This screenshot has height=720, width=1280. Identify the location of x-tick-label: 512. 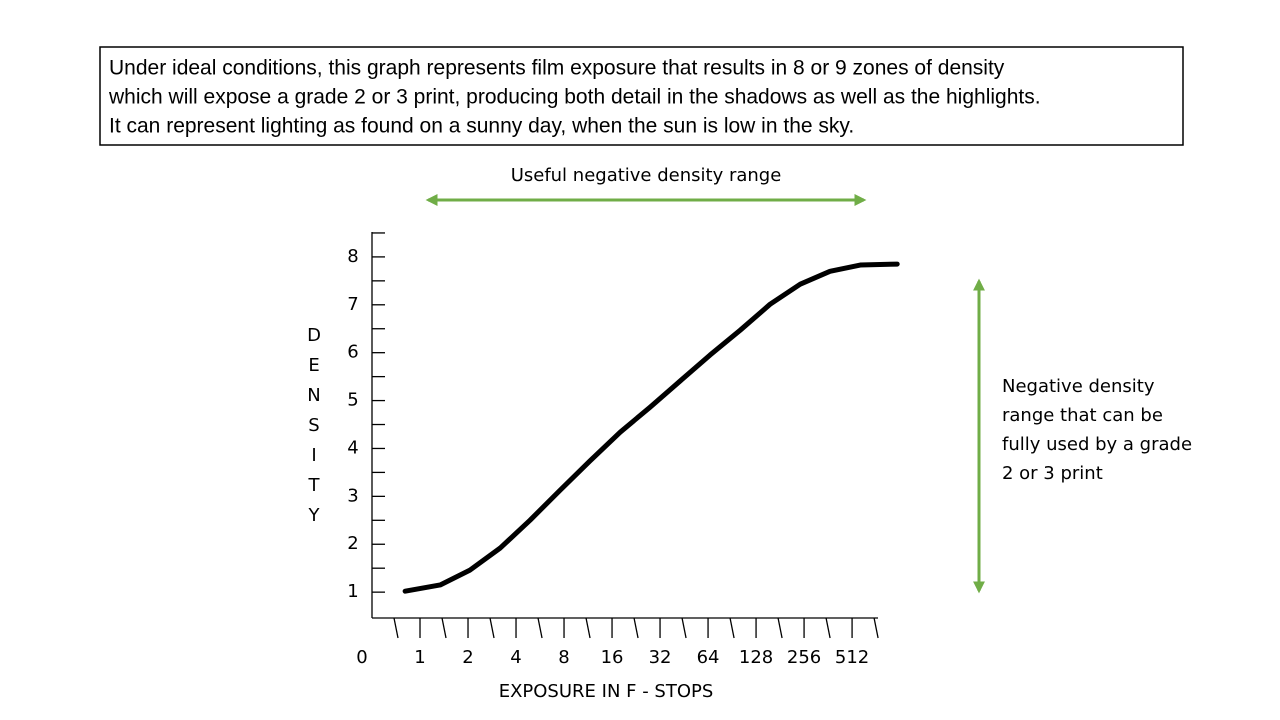
(852, 657).